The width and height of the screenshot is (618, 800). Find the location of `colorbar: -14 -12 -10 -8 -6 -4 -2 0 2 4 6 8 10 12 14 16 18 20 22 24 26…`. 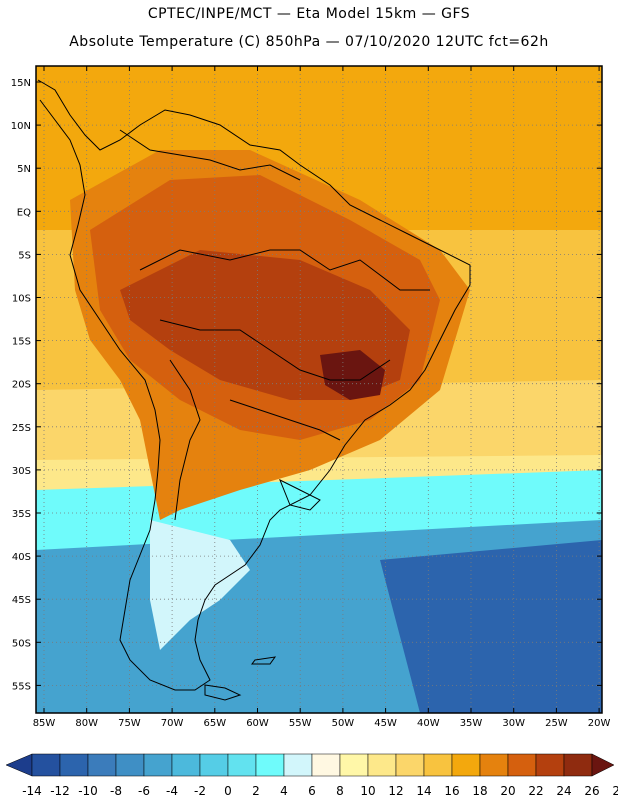

colorbar: -14 -12 -10 -8 -6 -4 -2 0 2 4 6 8 10 12 14 16 18 20 22 24 26… is located at coordinates (311, 775).